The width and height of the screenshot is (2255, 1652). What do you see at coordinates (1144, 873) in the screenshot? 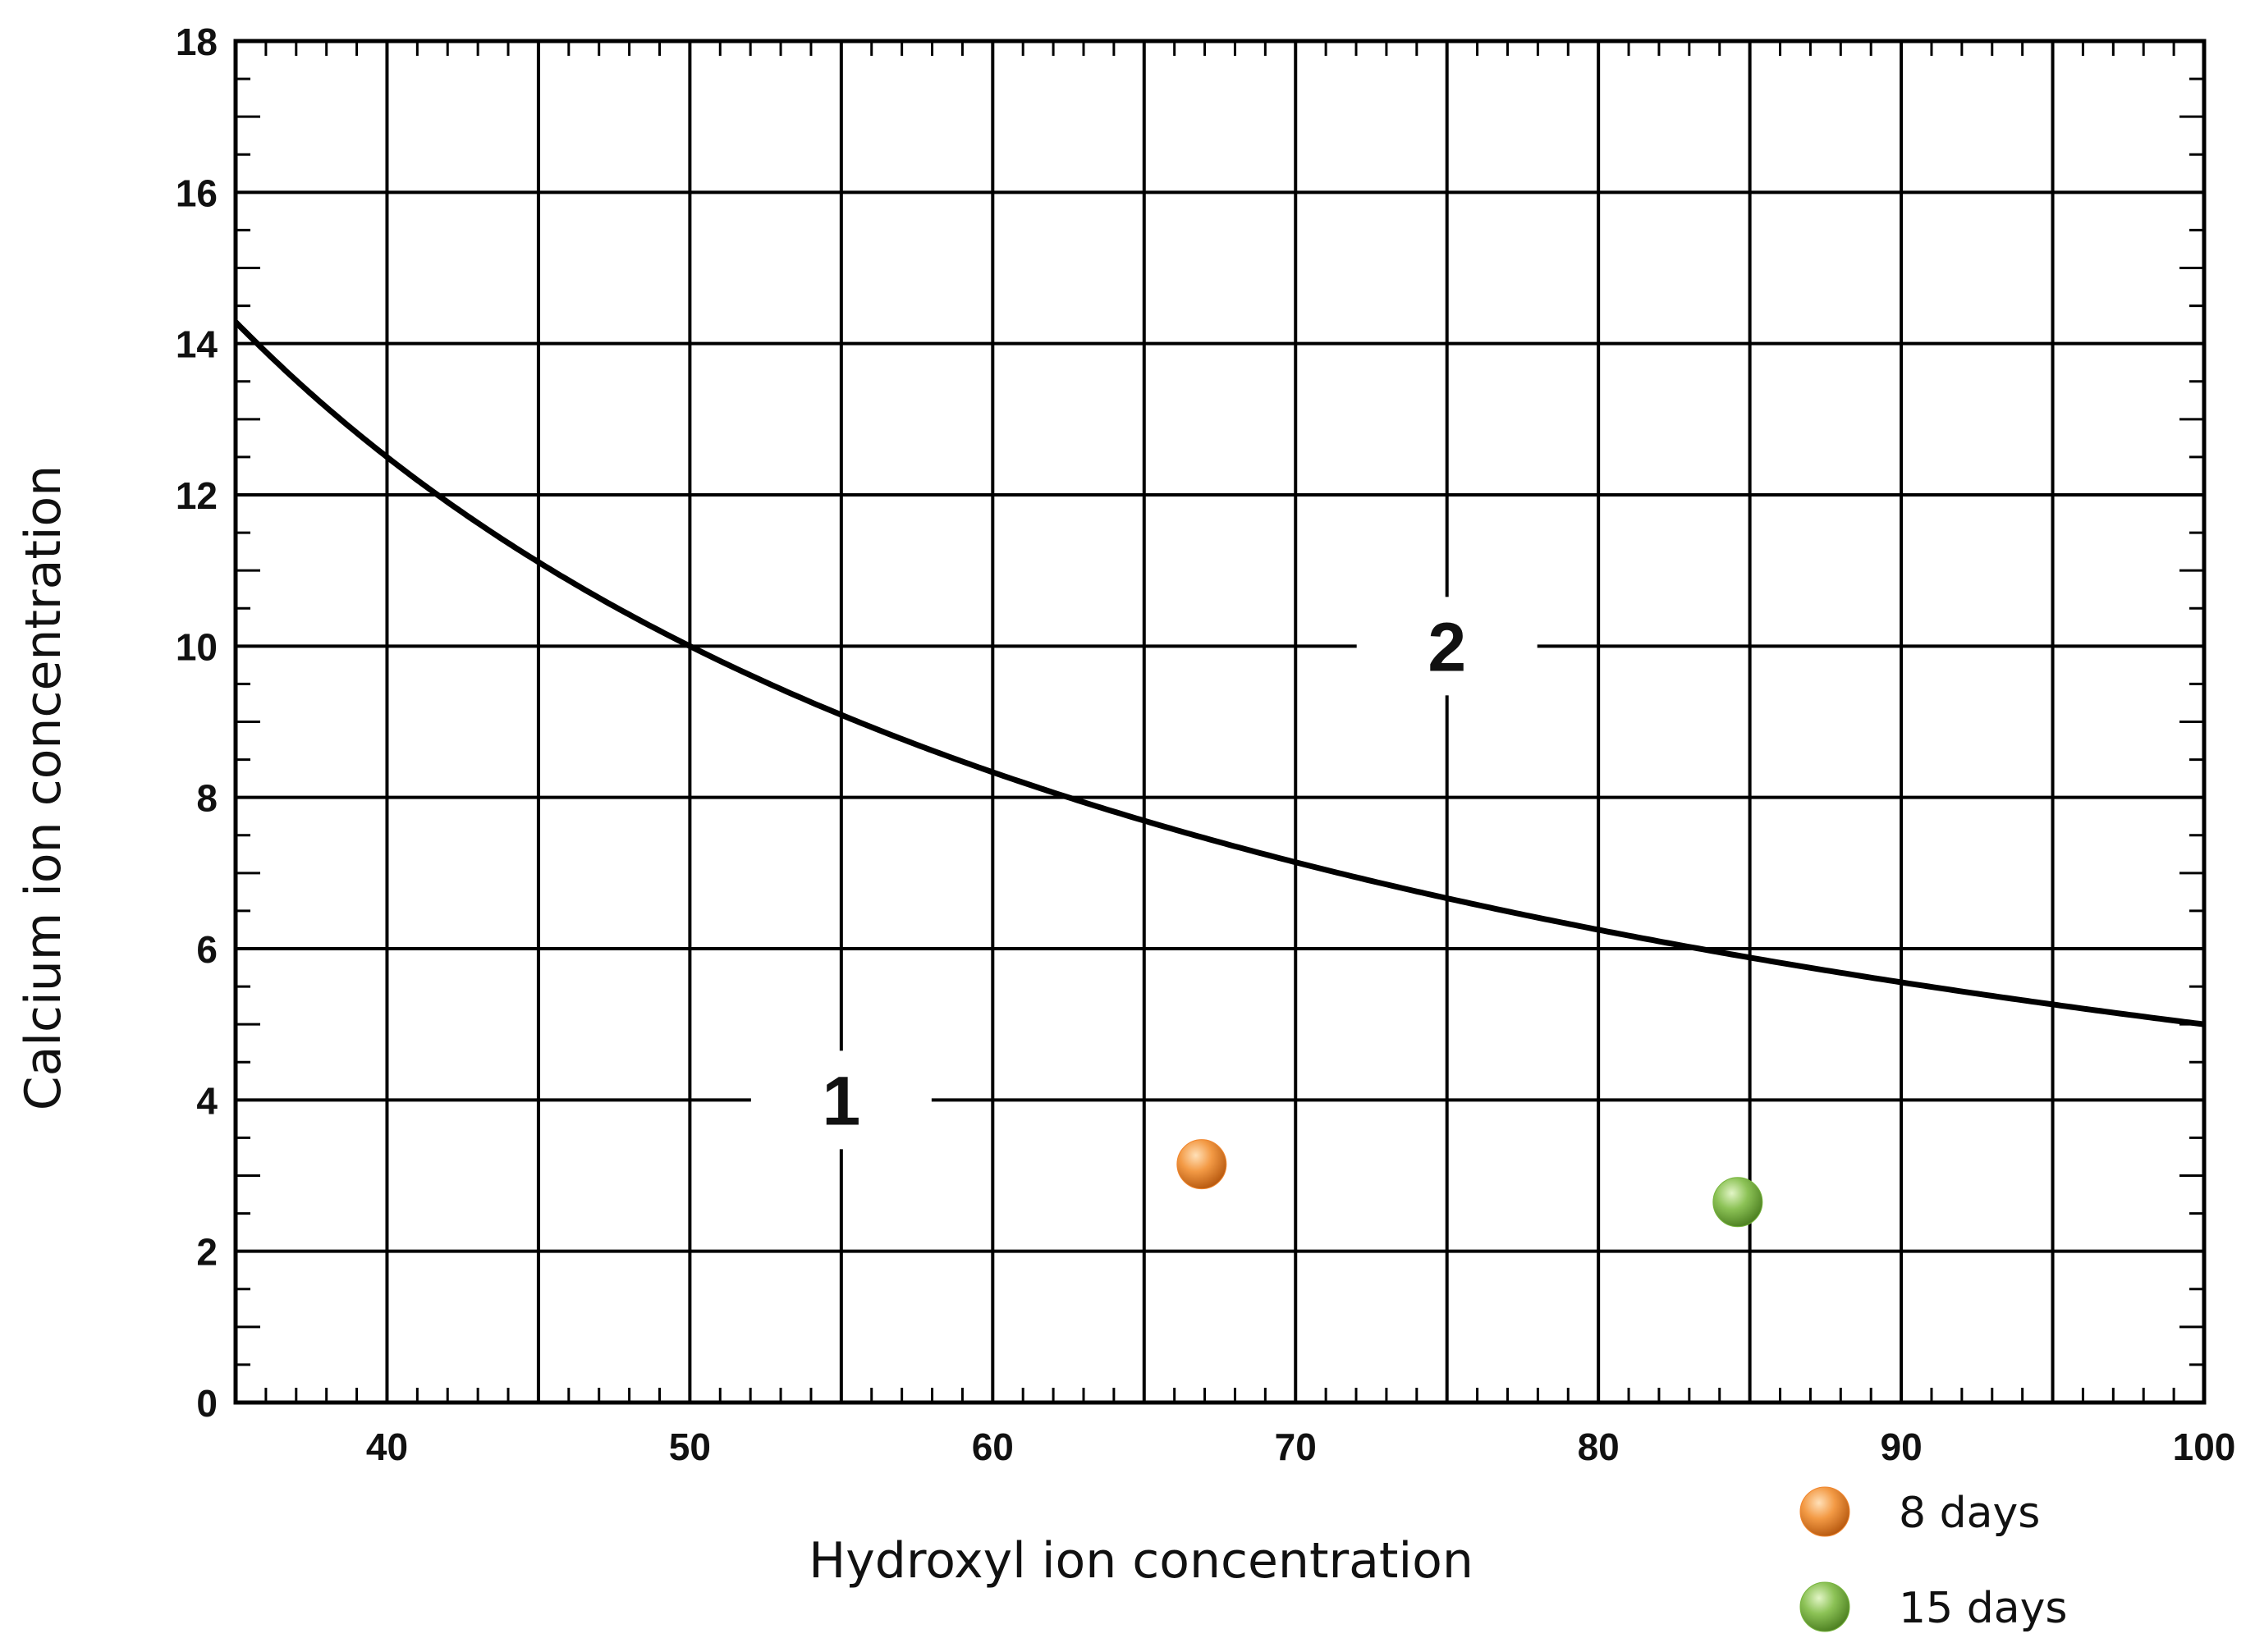
I see `region-labels: 12` at bounding box center [1144, 873].